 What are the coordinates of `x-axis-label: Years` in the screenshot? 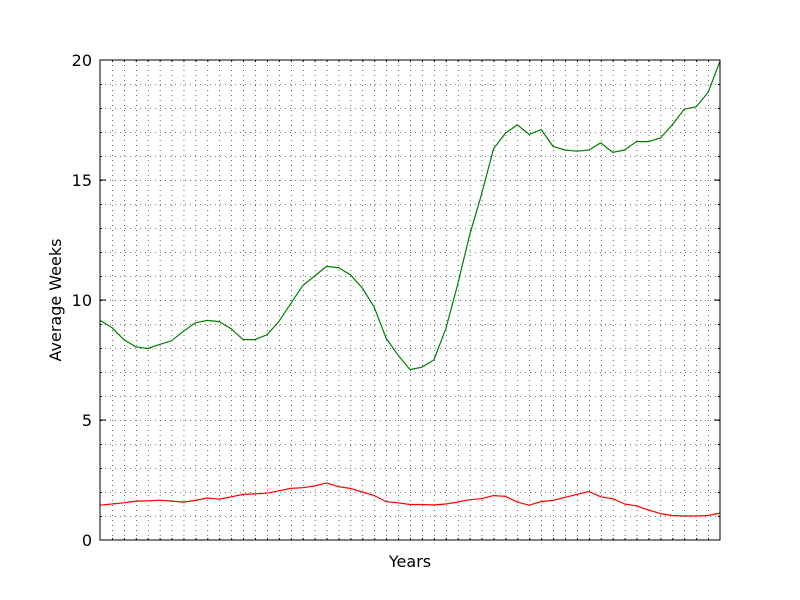 It's located at (409, 561).